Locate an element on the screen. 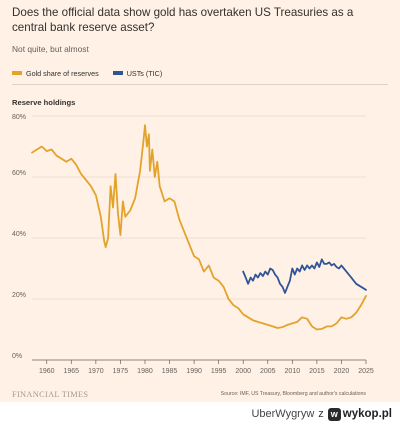  y-tick-label: 20% is located at coordinates (19, 295).